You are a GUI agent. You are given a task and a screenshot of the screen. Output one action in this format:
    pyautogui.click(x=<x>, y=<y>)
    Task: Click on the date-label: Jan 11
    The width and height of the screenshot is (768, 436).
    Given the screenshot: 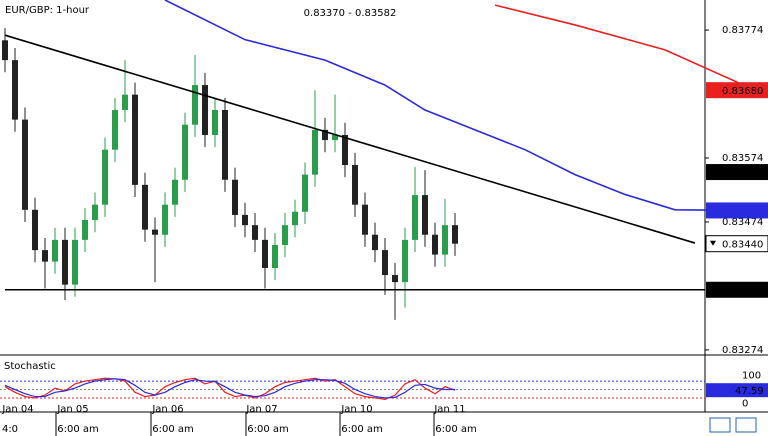 What is the action you would take?
    pyautogui.click(x=449, y=409)
    